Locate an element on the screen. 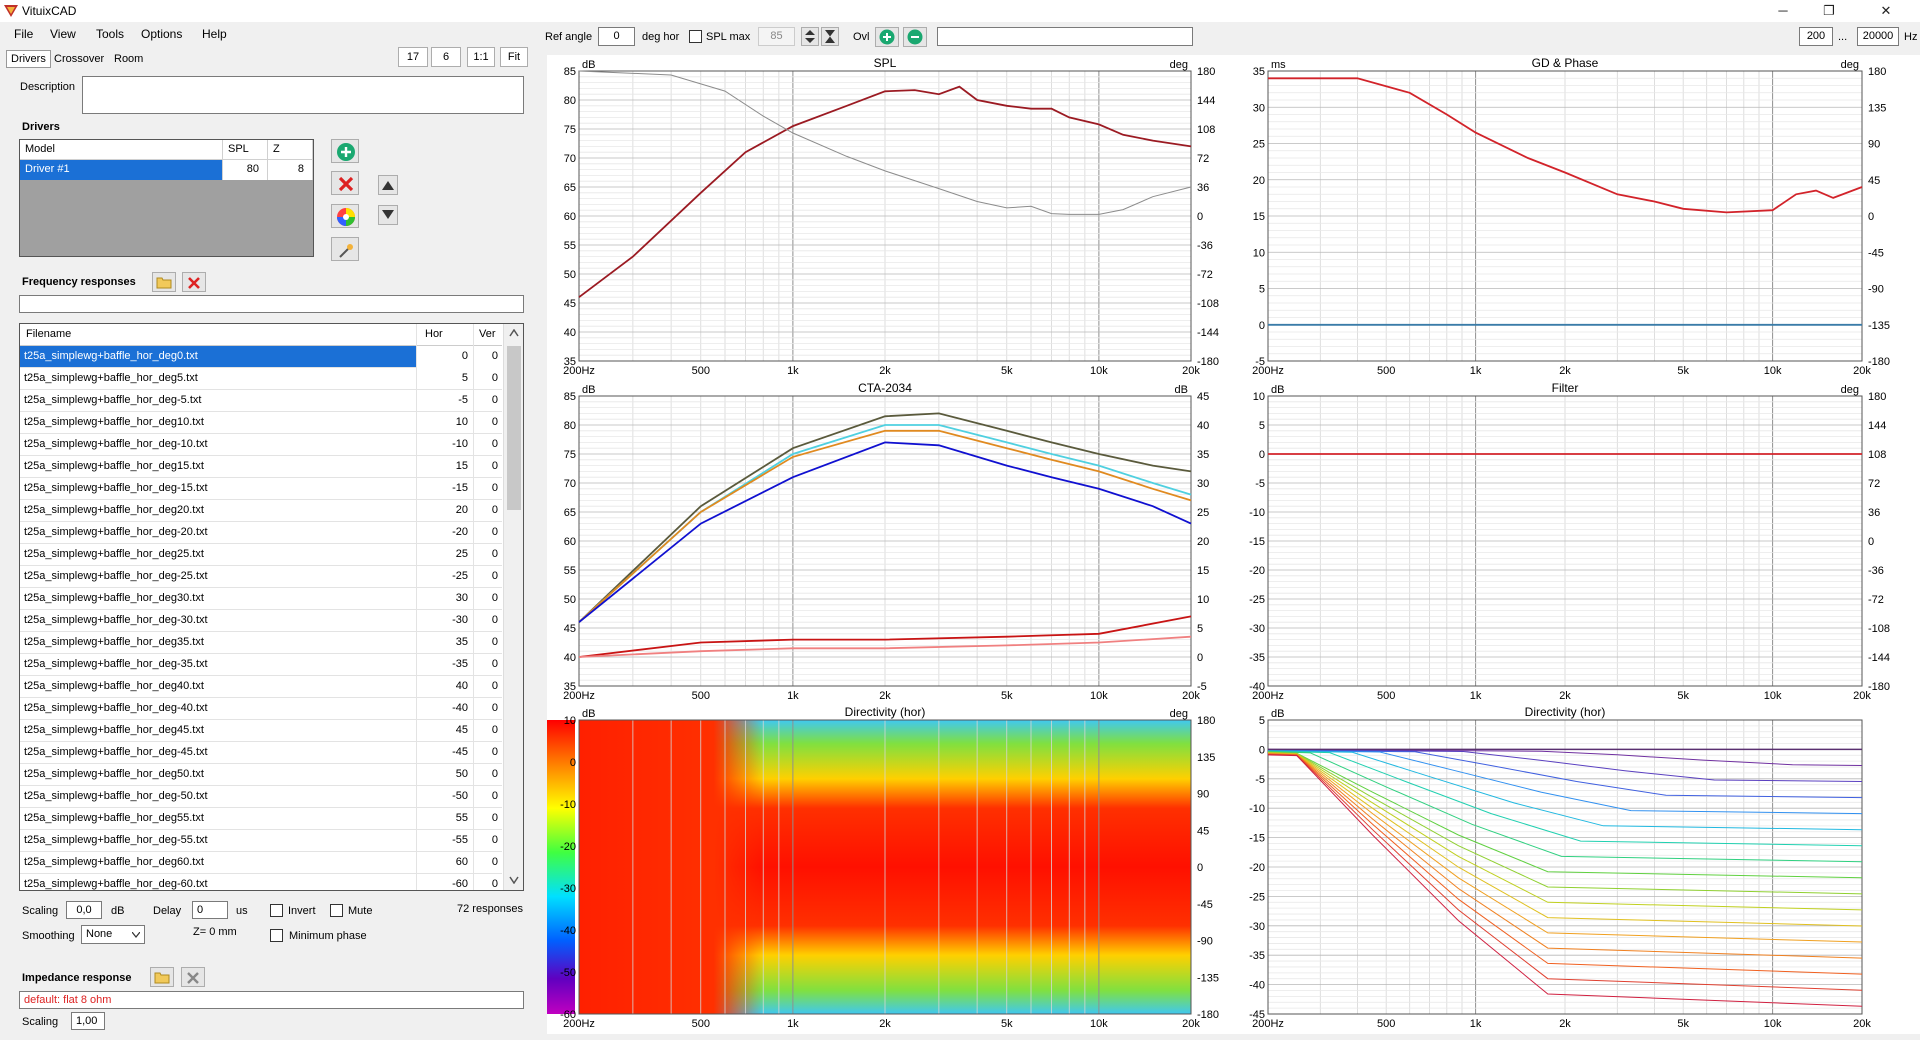 The image size is (1920, 1040). y-tick-left: 45 is located at coordinates (570, 629).